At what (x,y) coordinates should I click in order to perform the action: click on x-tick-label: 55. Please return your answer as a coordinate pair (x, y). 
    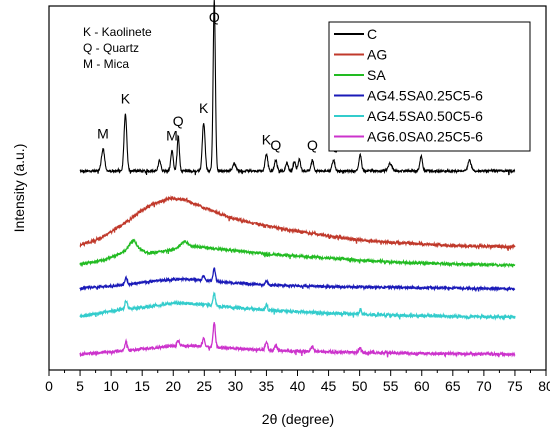
    Looking at the image, I should click on (391, 386).